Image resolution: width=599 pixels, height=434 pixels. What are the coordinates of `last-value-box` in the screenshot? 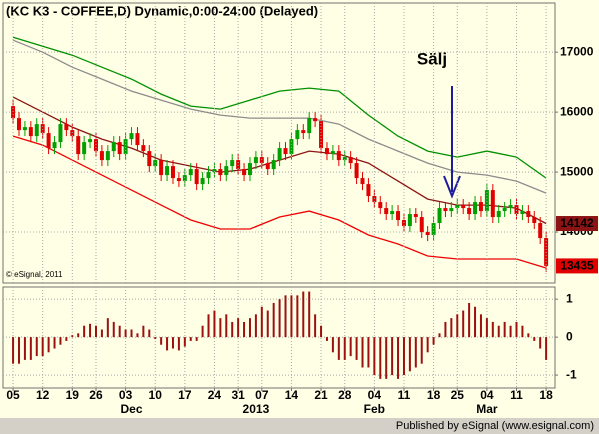 It's located at (577, 266).